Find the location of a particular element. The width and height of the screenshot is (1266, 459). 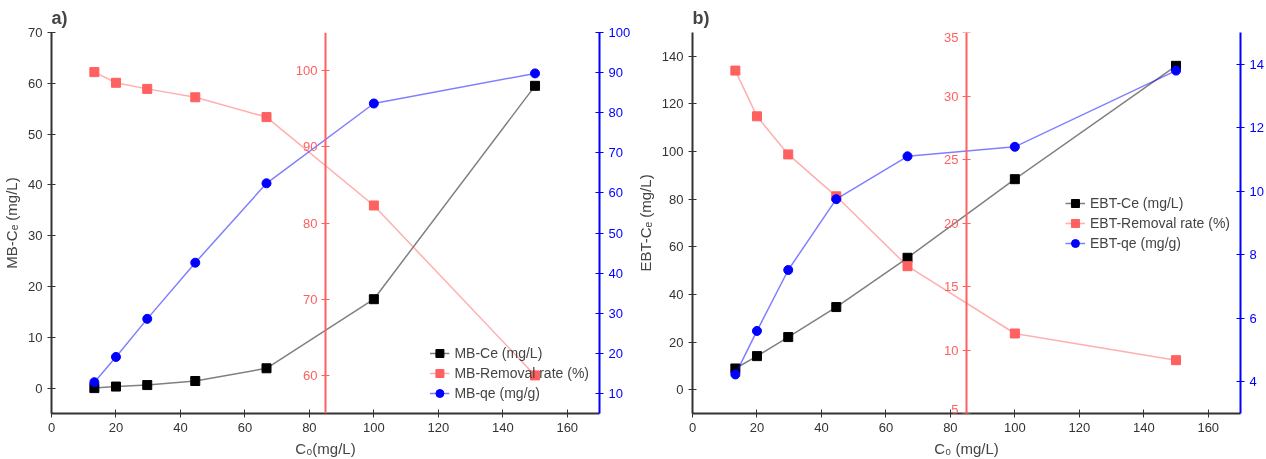

y2-tick-label: 80 is located at coordinates (310, 223).